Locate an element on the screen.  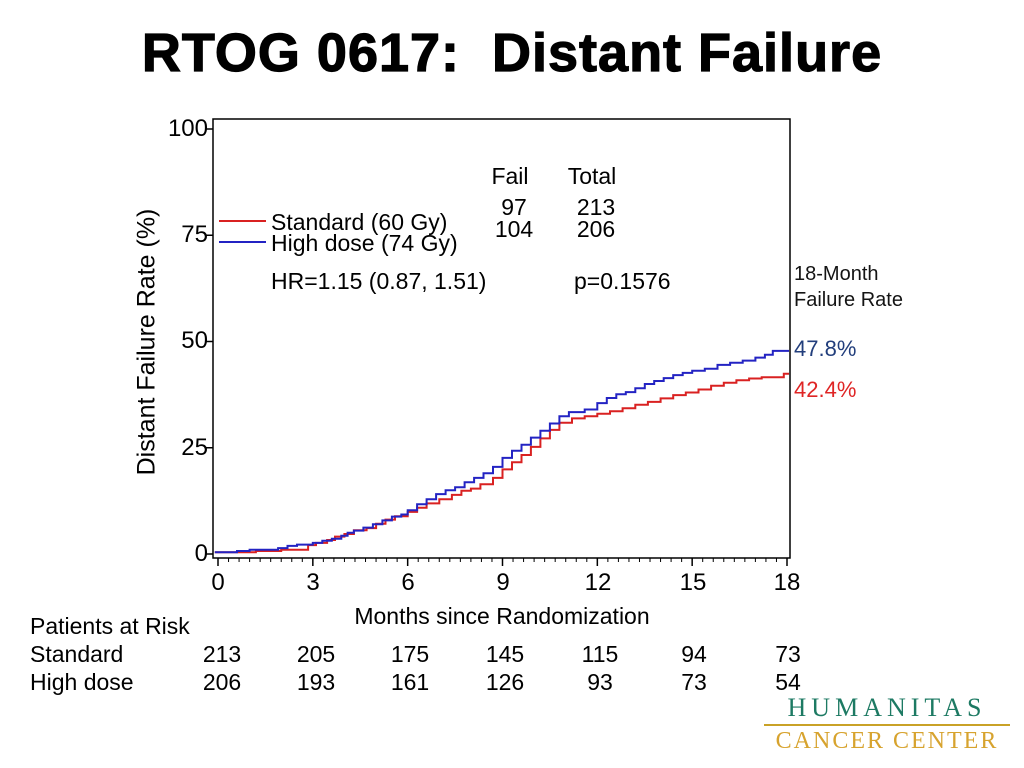
x-tick-6: 6 is located at coordinates (408, 582).